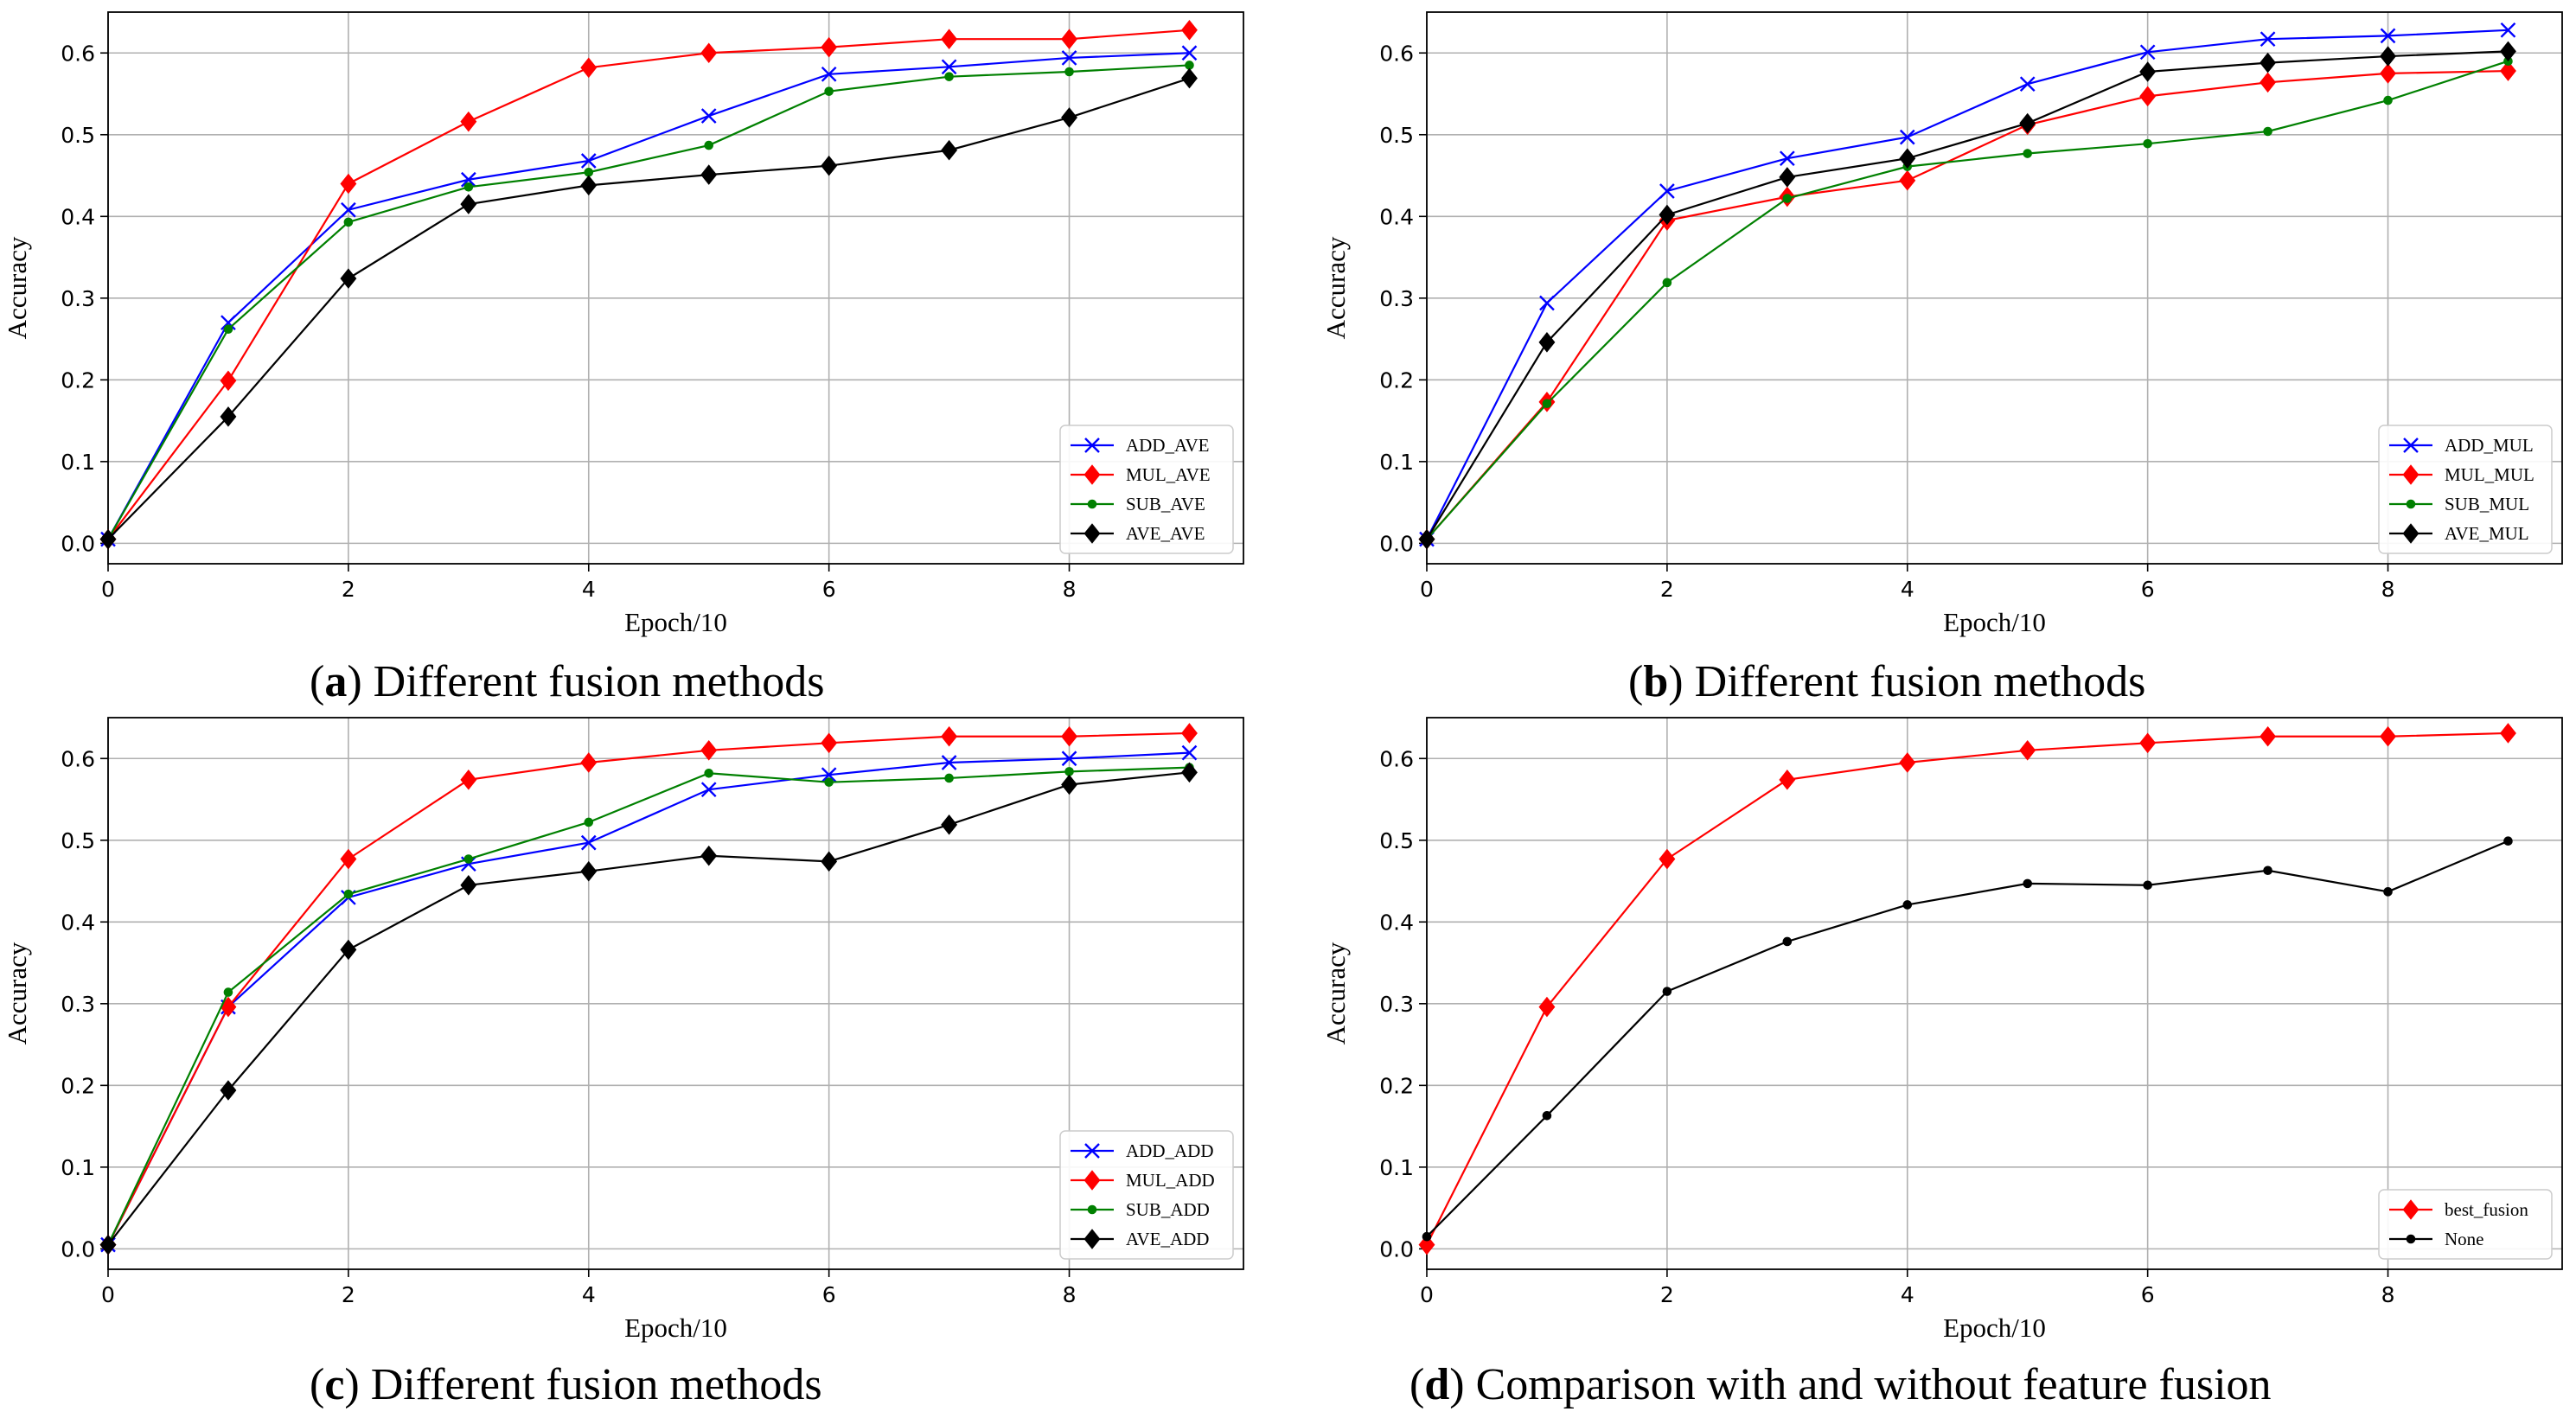  I want to click on legend-label: SUB_AVE, so click(1165, 504).